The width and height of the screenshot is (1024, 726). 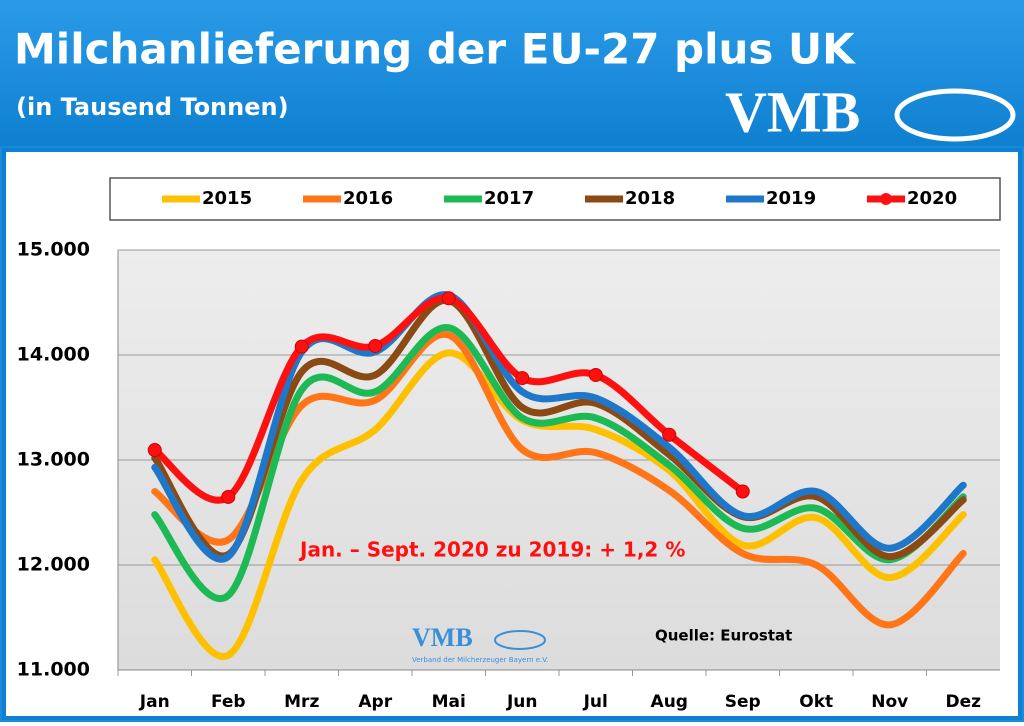 What do you see at coordinates (791, 198) in the screenshot?
I see `legend-label: 2019` at bounding box center [791, 198].